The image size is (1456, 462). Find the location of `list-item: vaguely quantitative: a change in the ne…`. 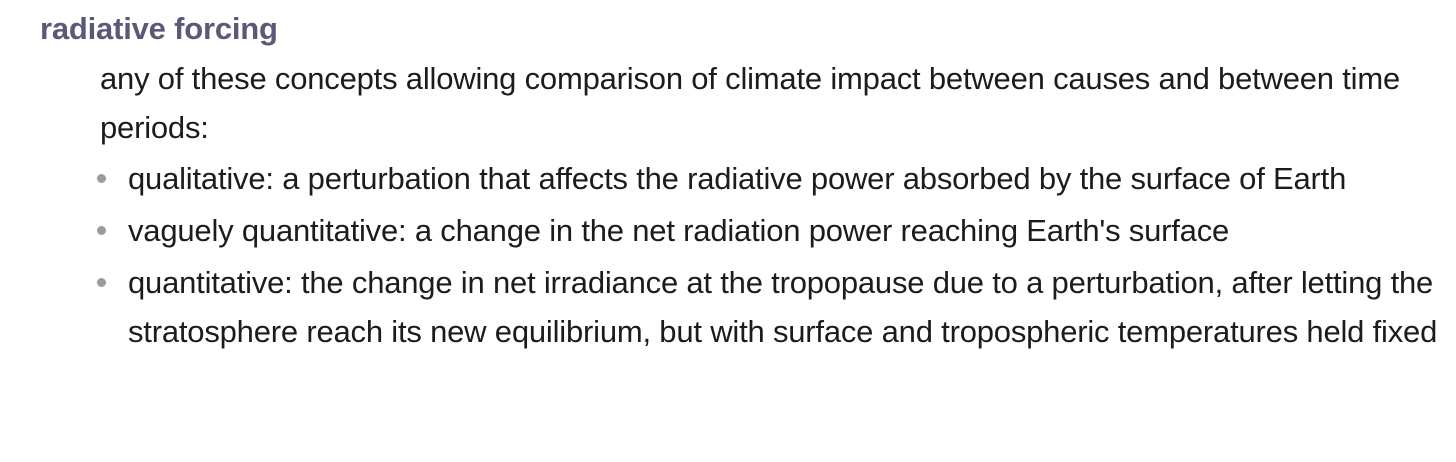

list-item: vaguely quantitative: a change in the ne… is located at coordinates (768, 230).